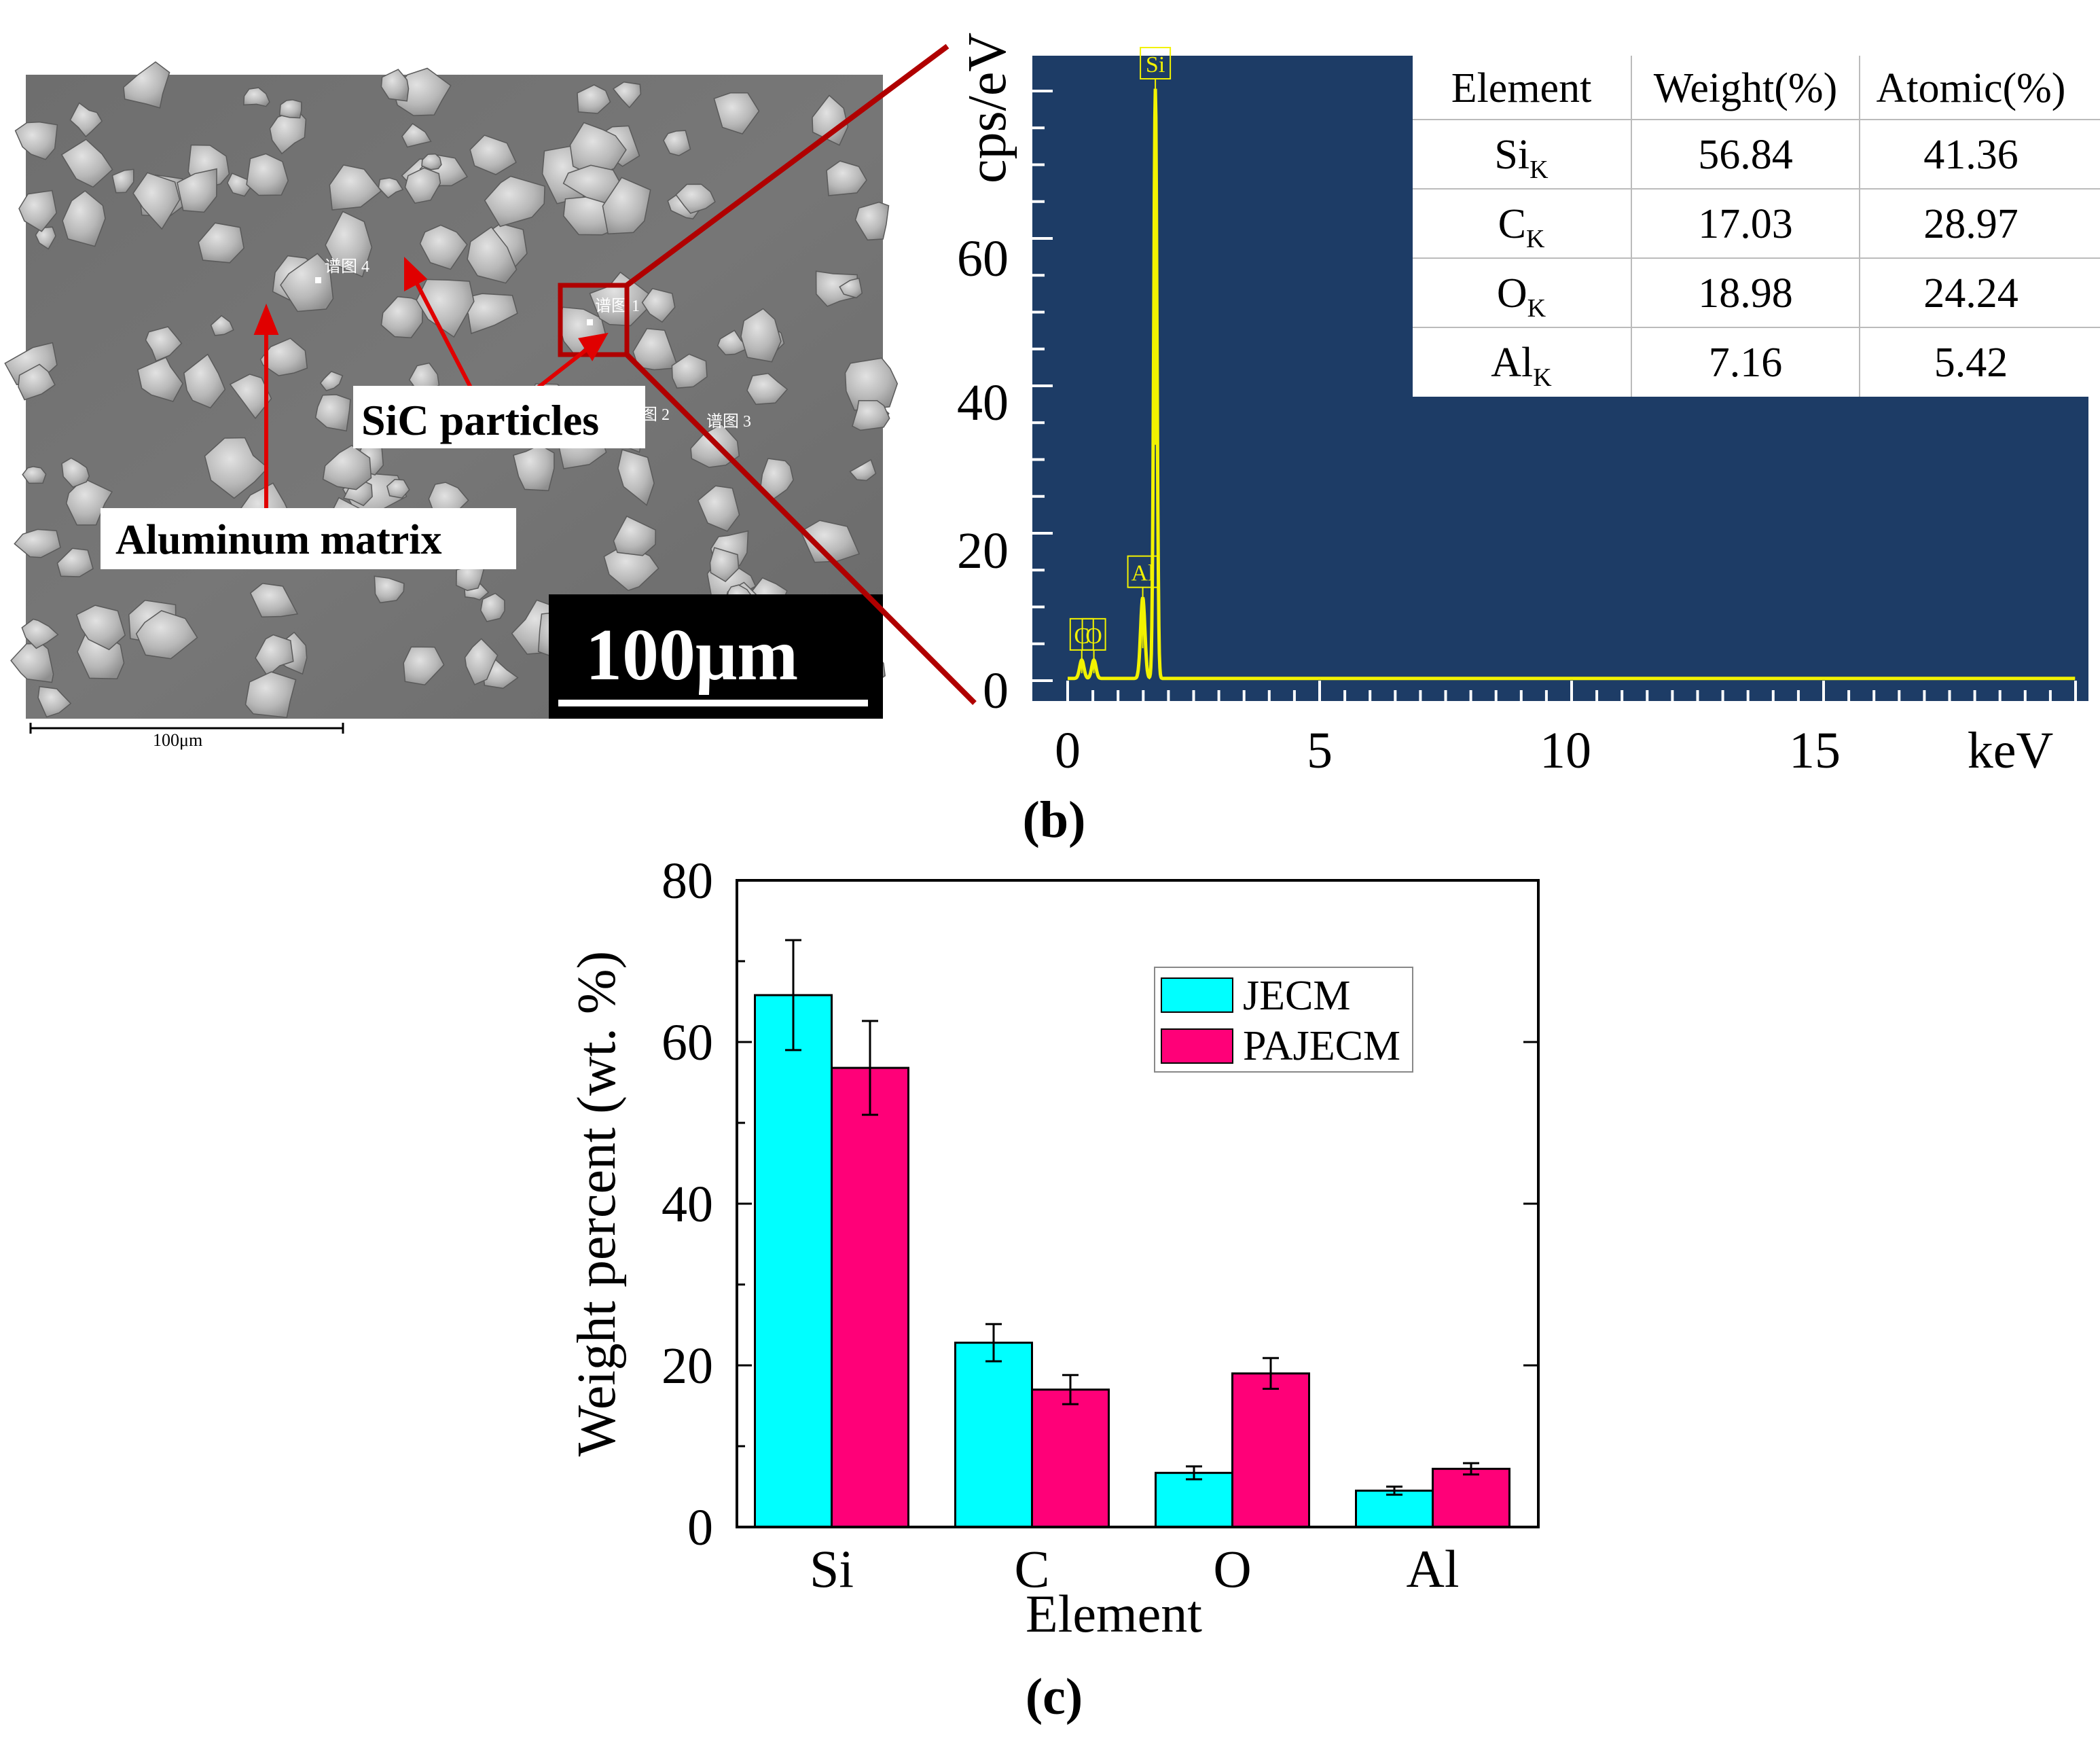 The height and width of the screenshot is (1741, 2100). I want to click on bar-ytick-label: 0, so click(700, 1527).